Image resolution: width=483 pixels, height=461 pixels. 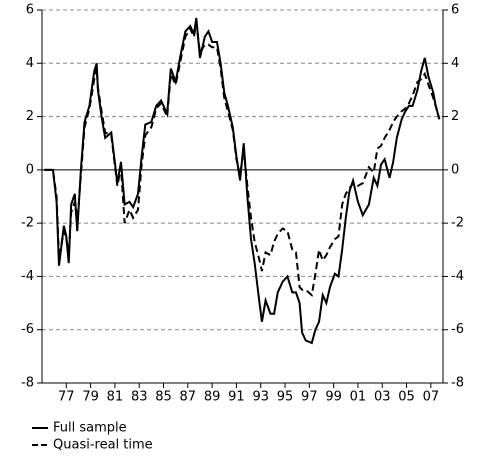 I want to click on x-tick-label: 01, so click(x=358, y=397).